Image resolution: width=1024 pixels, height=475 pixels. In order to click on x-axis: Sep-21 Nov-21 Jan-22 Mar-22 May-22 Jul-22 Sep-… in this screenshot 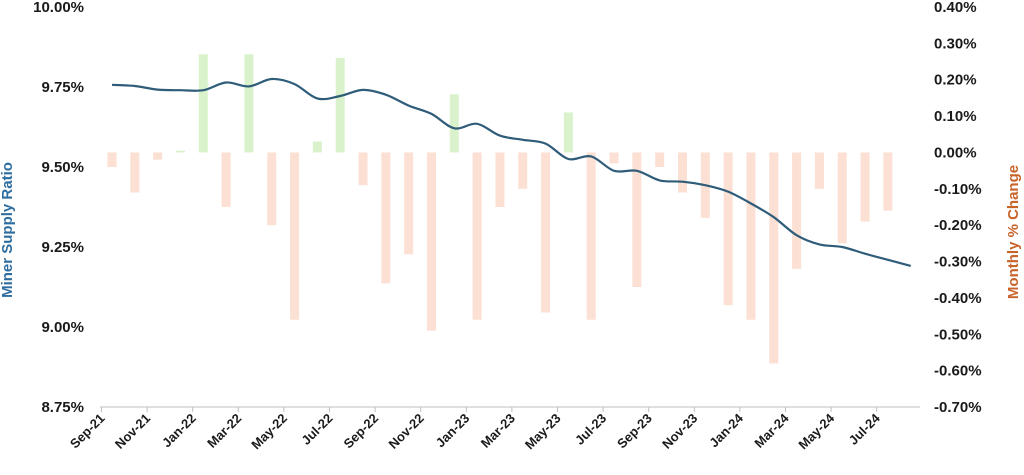, I will do `click(493, 429)`.